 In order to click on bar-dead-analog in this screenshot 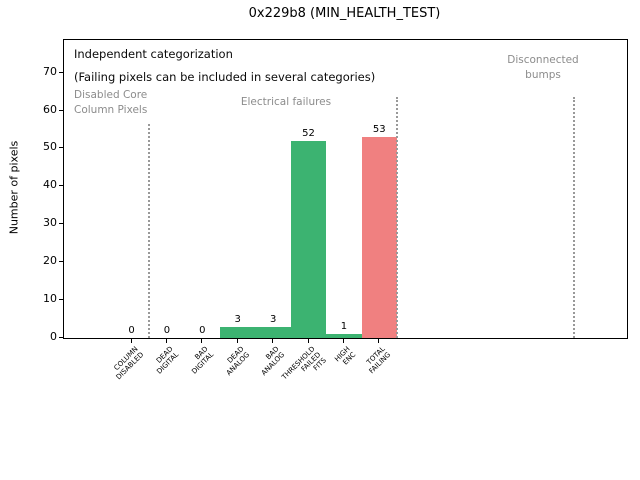, I will do `click(238, 332)`.